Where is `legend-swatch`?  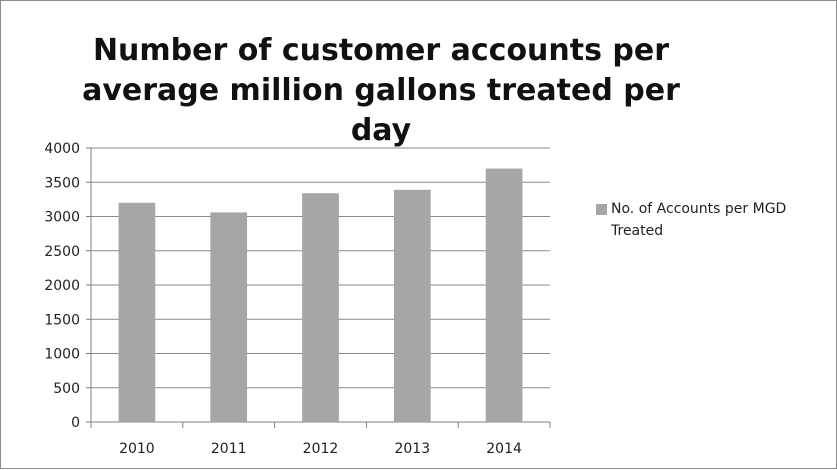
legend-swatch is located at coordinates (601, 209).